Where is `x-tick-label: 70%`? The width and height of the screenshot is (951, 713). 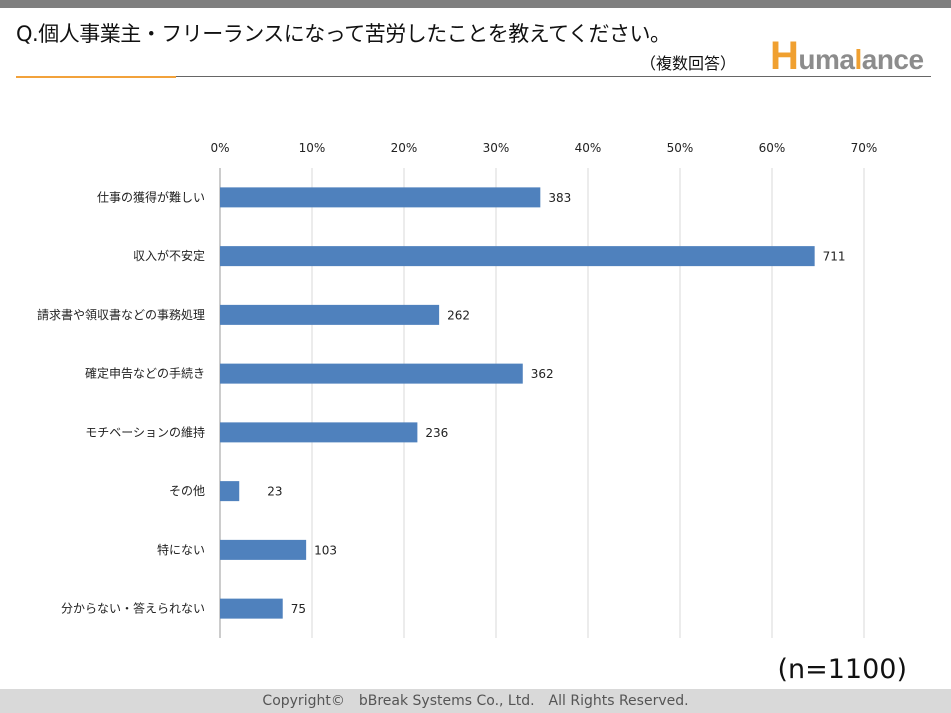
x-tick-label: 70% is located at coordinates (864, 148).